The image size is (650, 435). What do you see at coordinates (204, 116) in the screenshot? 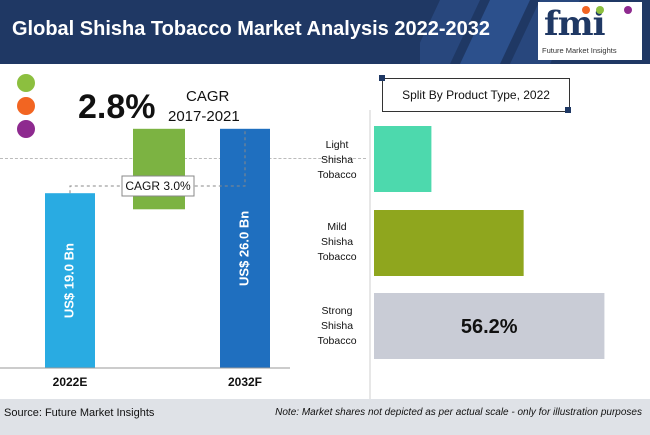
I see `cagr-period: 2017-2021` at bounding box center [204, 116].